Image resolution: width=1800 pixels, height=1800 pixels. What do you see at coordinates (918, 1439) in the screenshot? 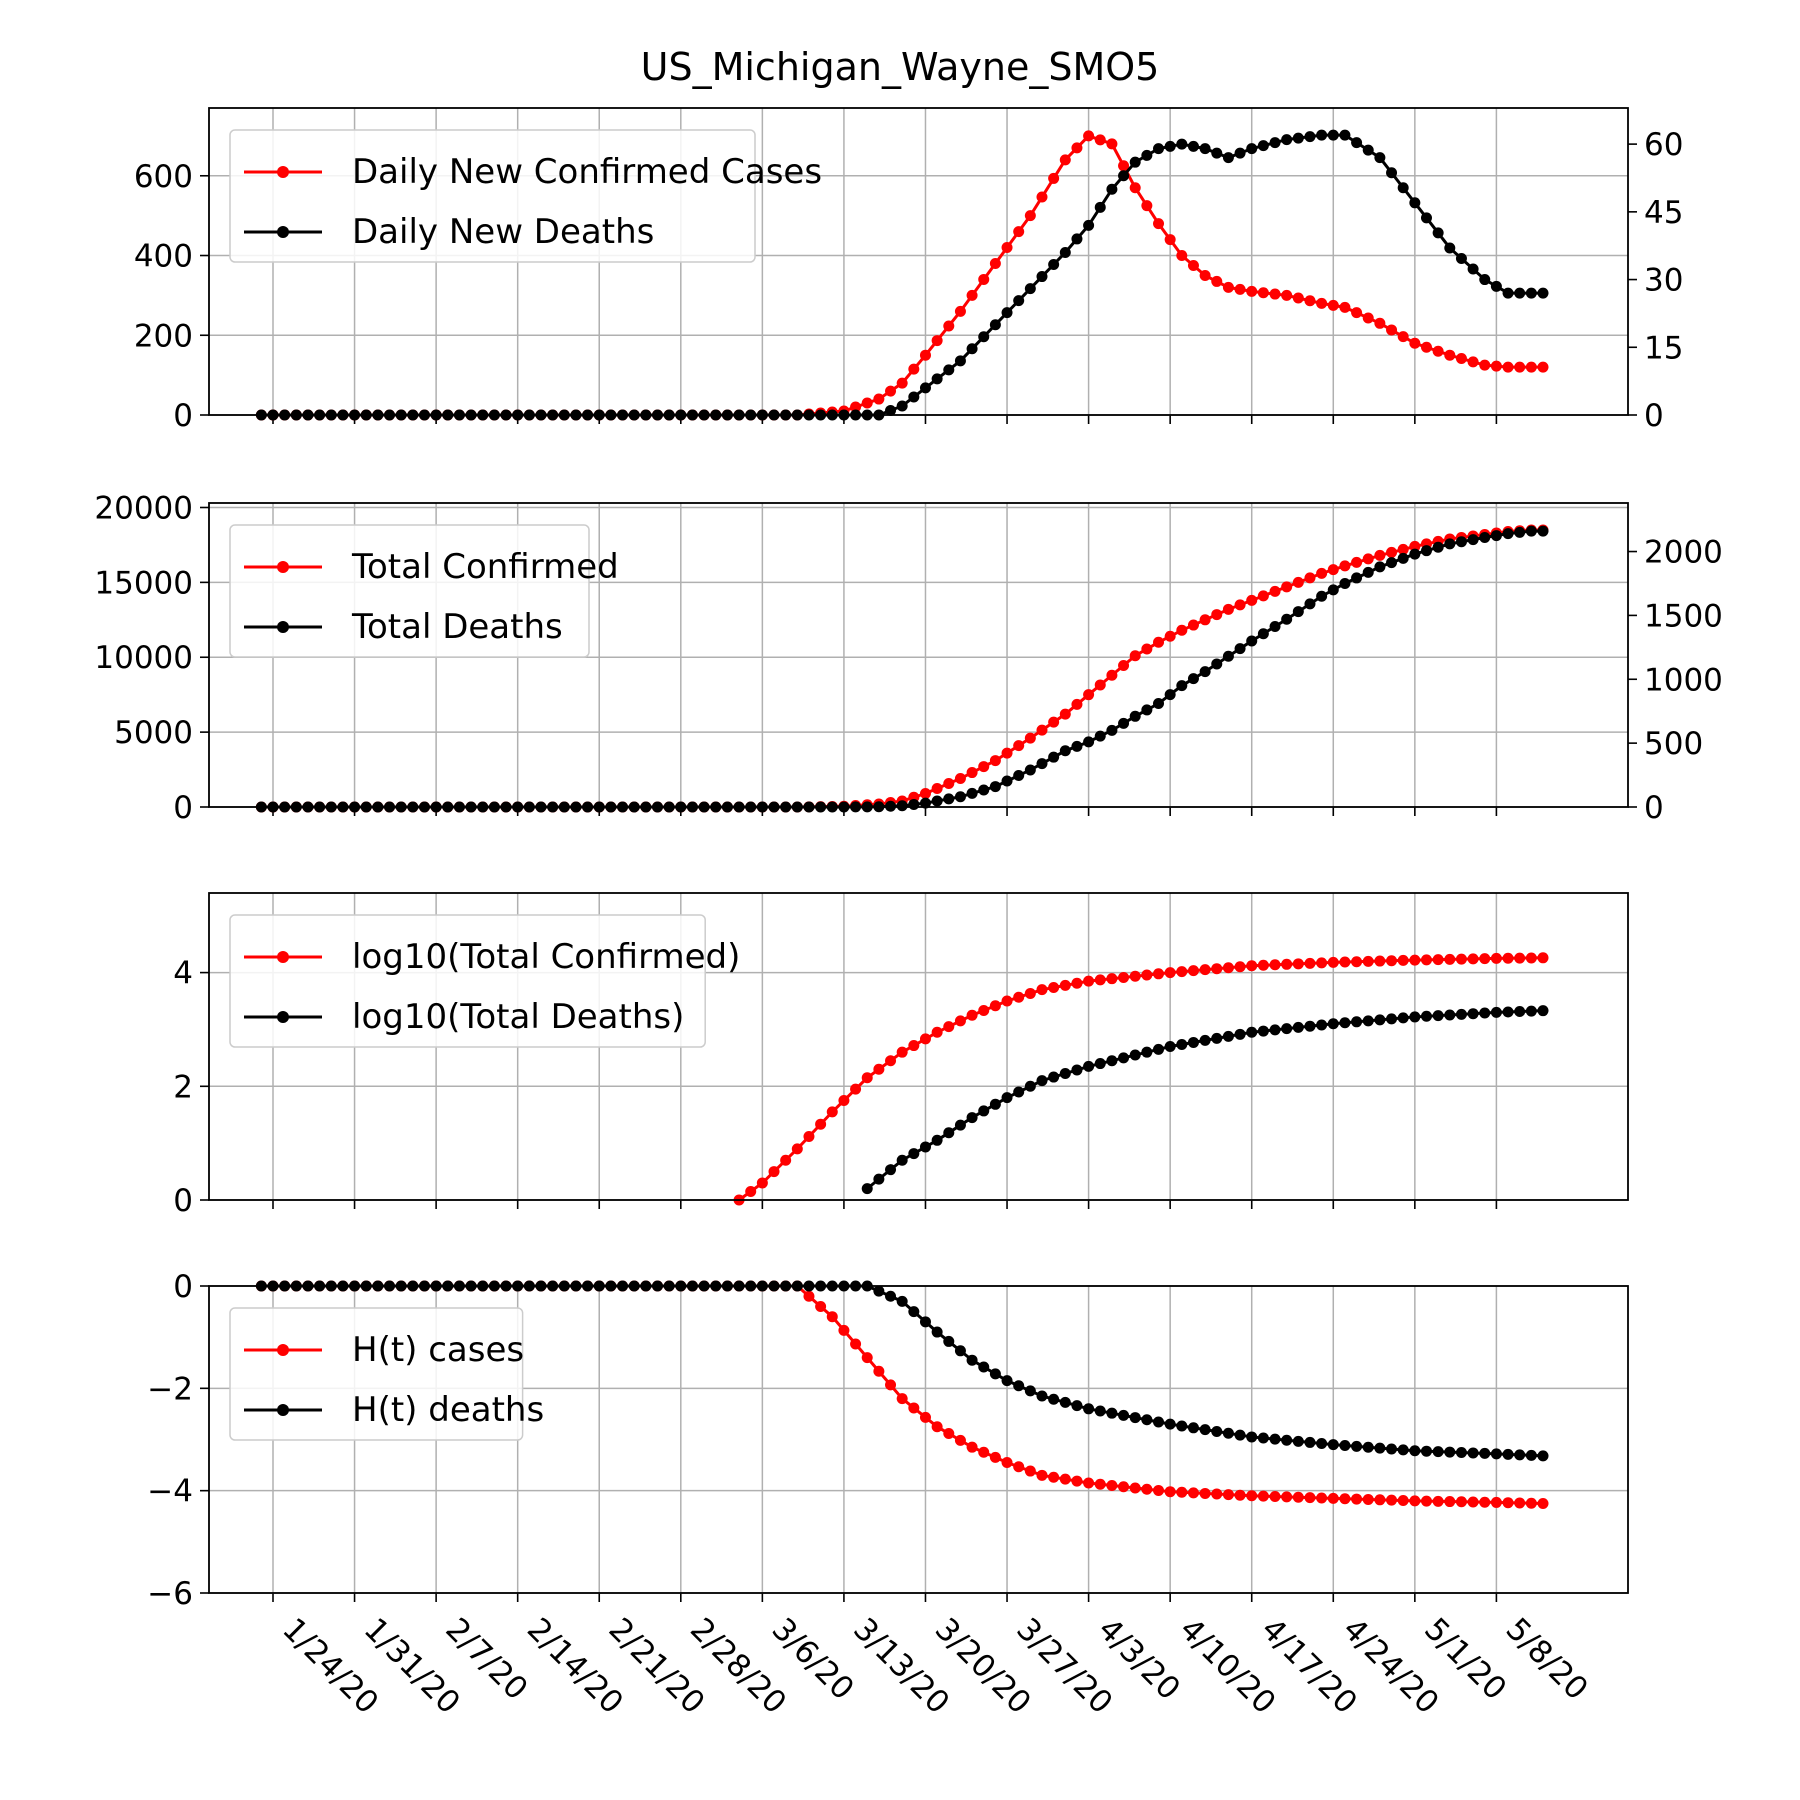
I see `axes-frame` at bounding box center [918, 1439].